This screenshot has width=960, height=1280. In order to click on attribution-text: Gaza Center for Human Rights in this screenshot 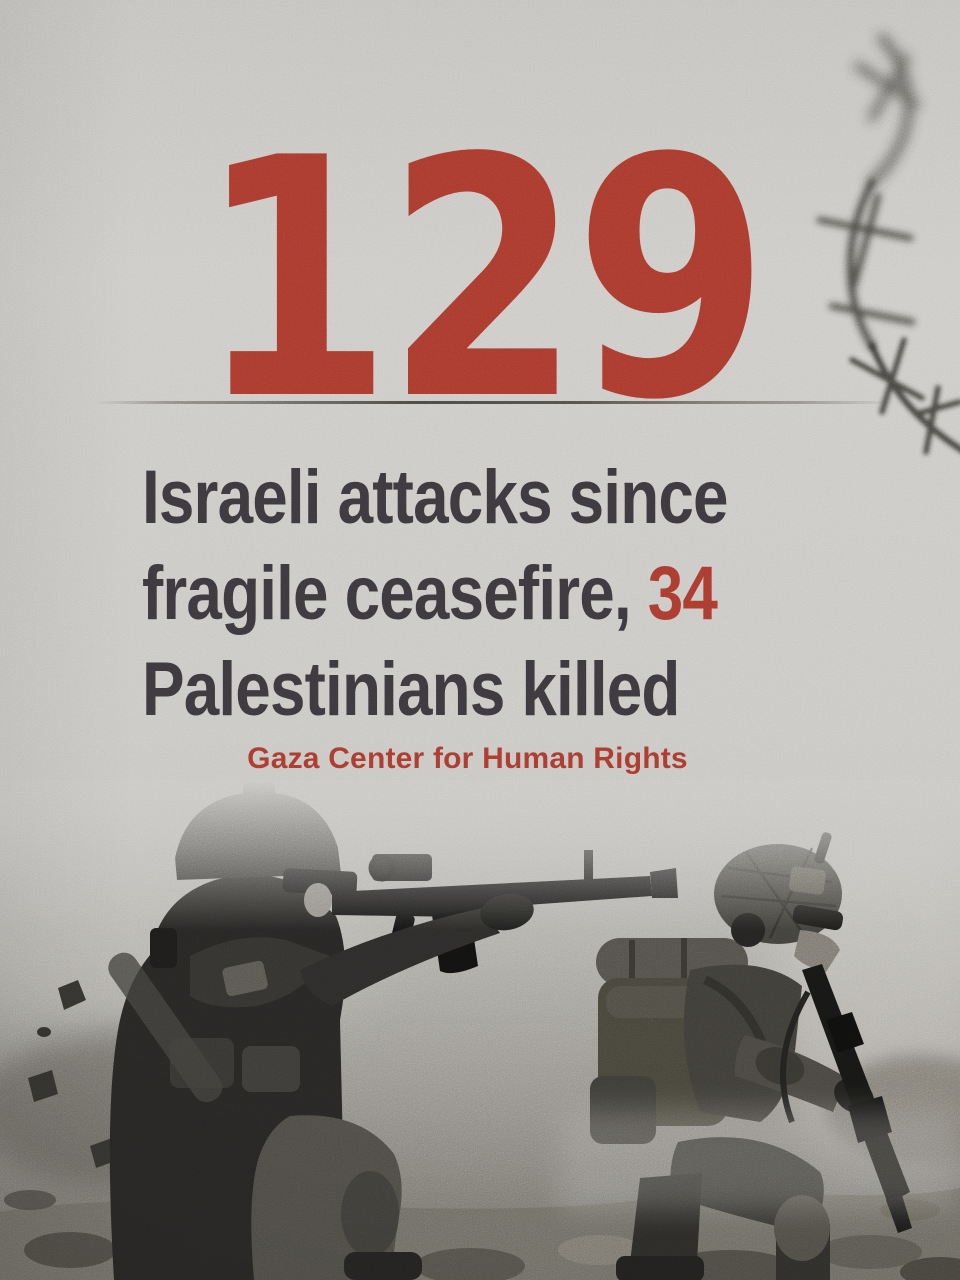, I will do `click(467, 758)`.